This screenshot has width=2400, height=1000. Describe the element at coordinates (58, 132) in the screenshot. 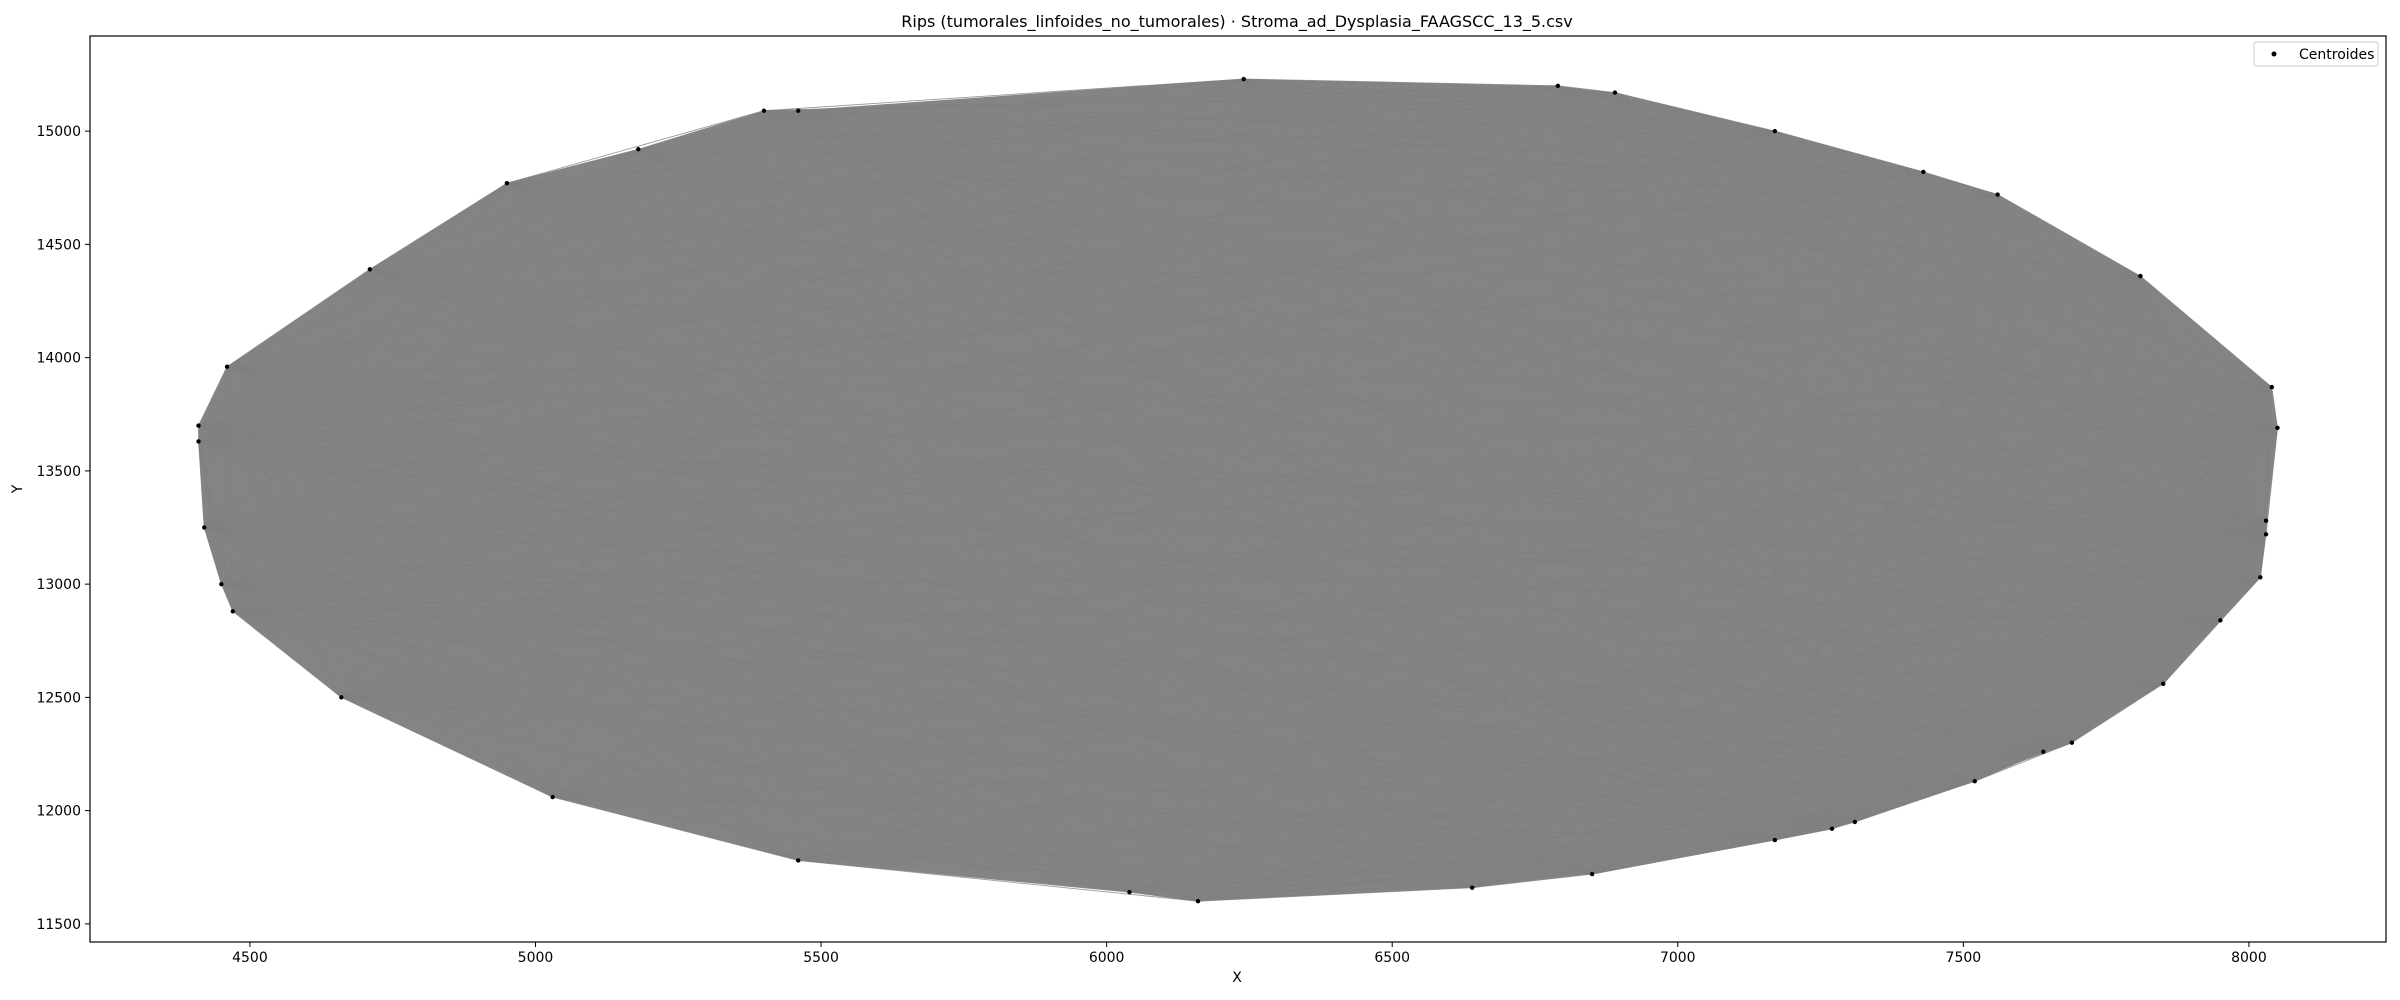

I see `y-tick-label: 15000` at that location.